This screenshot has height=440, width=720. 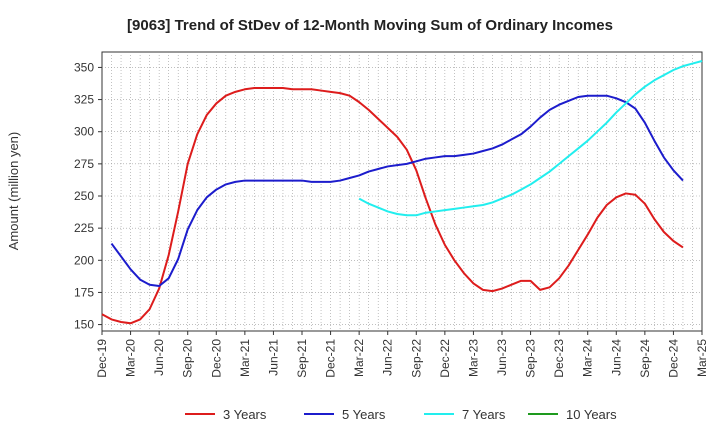 I want to click on x-tick-label: Sep-24, so click(x=645, y=358).